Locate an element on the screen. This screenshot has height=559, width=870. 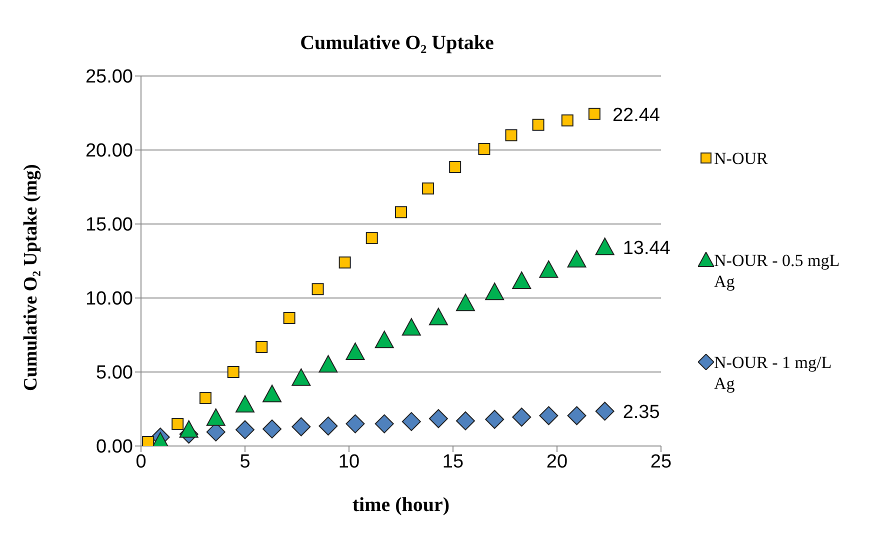
y-tick-label: 10.00 is located at coordinates (109, 299).